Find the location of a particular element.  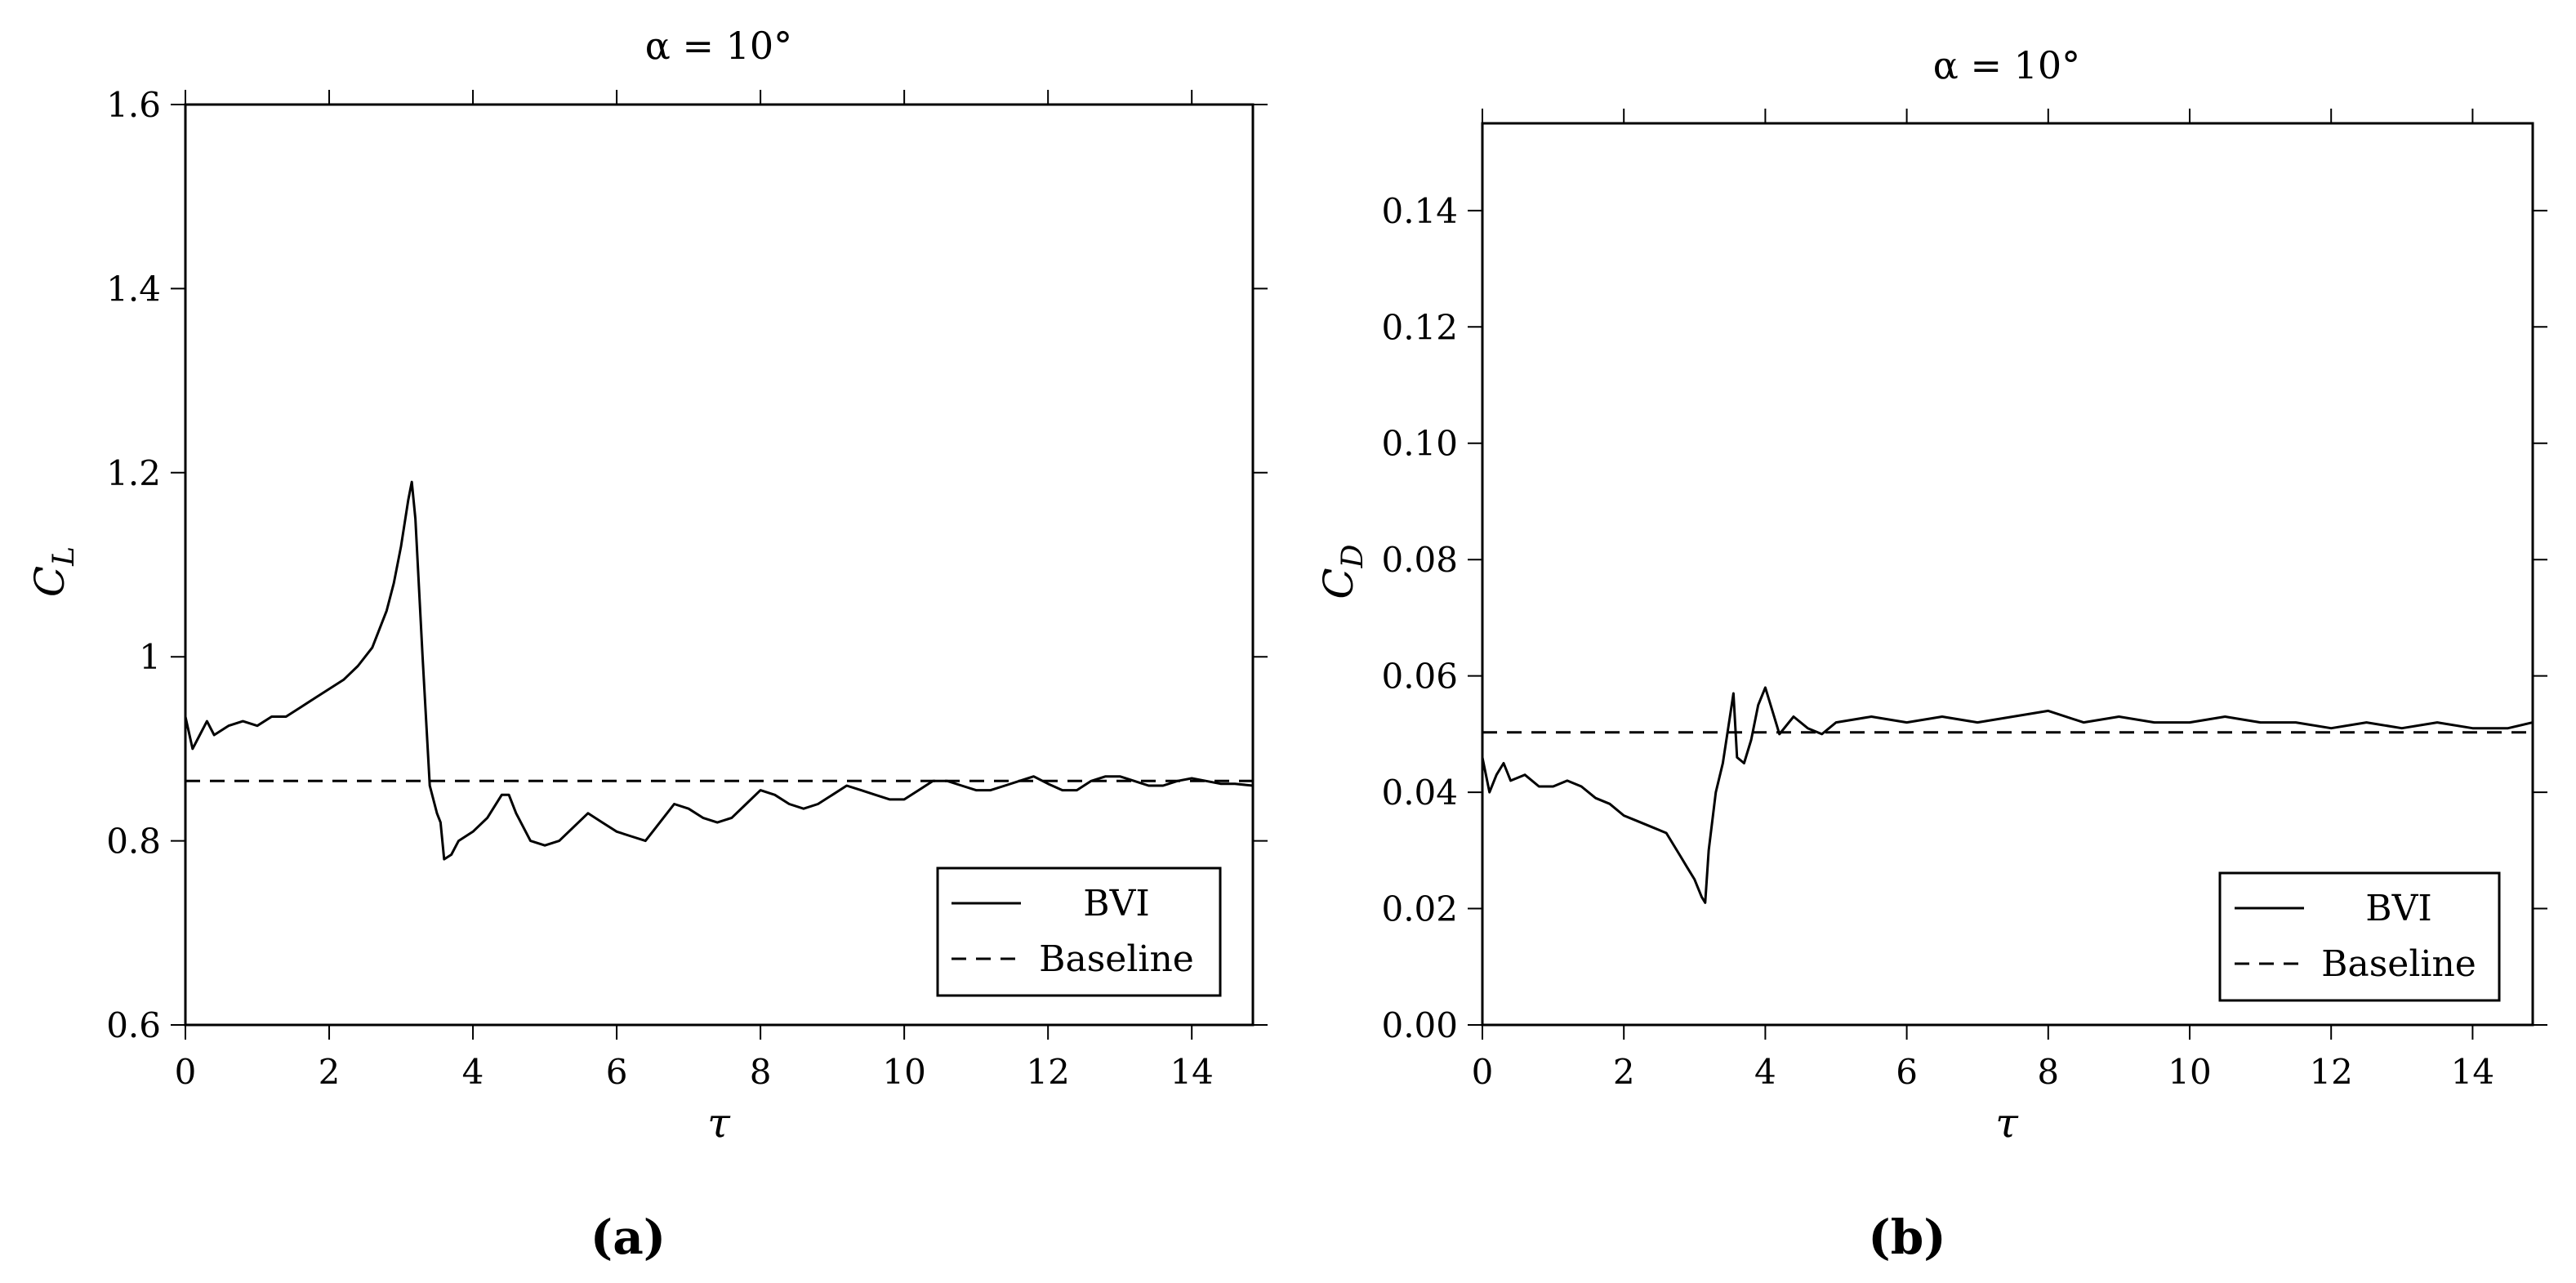

y-axis-title-sub: L is located at coordinates (64, 556).